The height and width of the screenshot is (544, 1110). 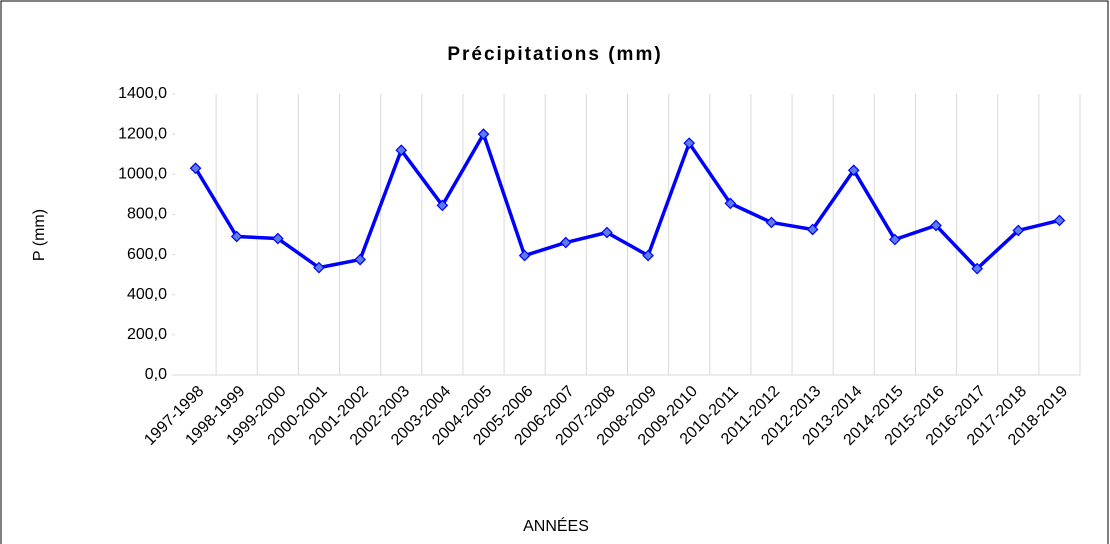 What do you see at coordinates (147, 214) in the screenshot?
I see `y-tick-label: 800,0` at bounding box center [147, 214].